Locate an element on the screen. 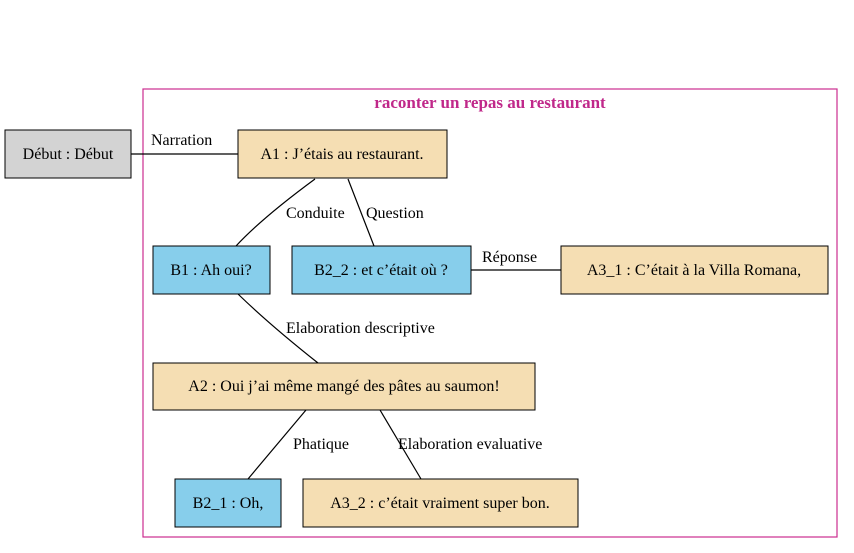  node-debut: Début is located at coordinates (68, 154).